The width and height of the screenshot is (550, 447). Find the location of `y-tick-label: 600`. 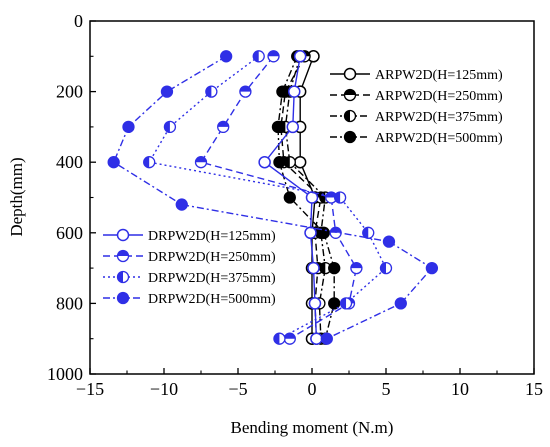

y-tick-label: 600 is located at coordinates (69, 233).